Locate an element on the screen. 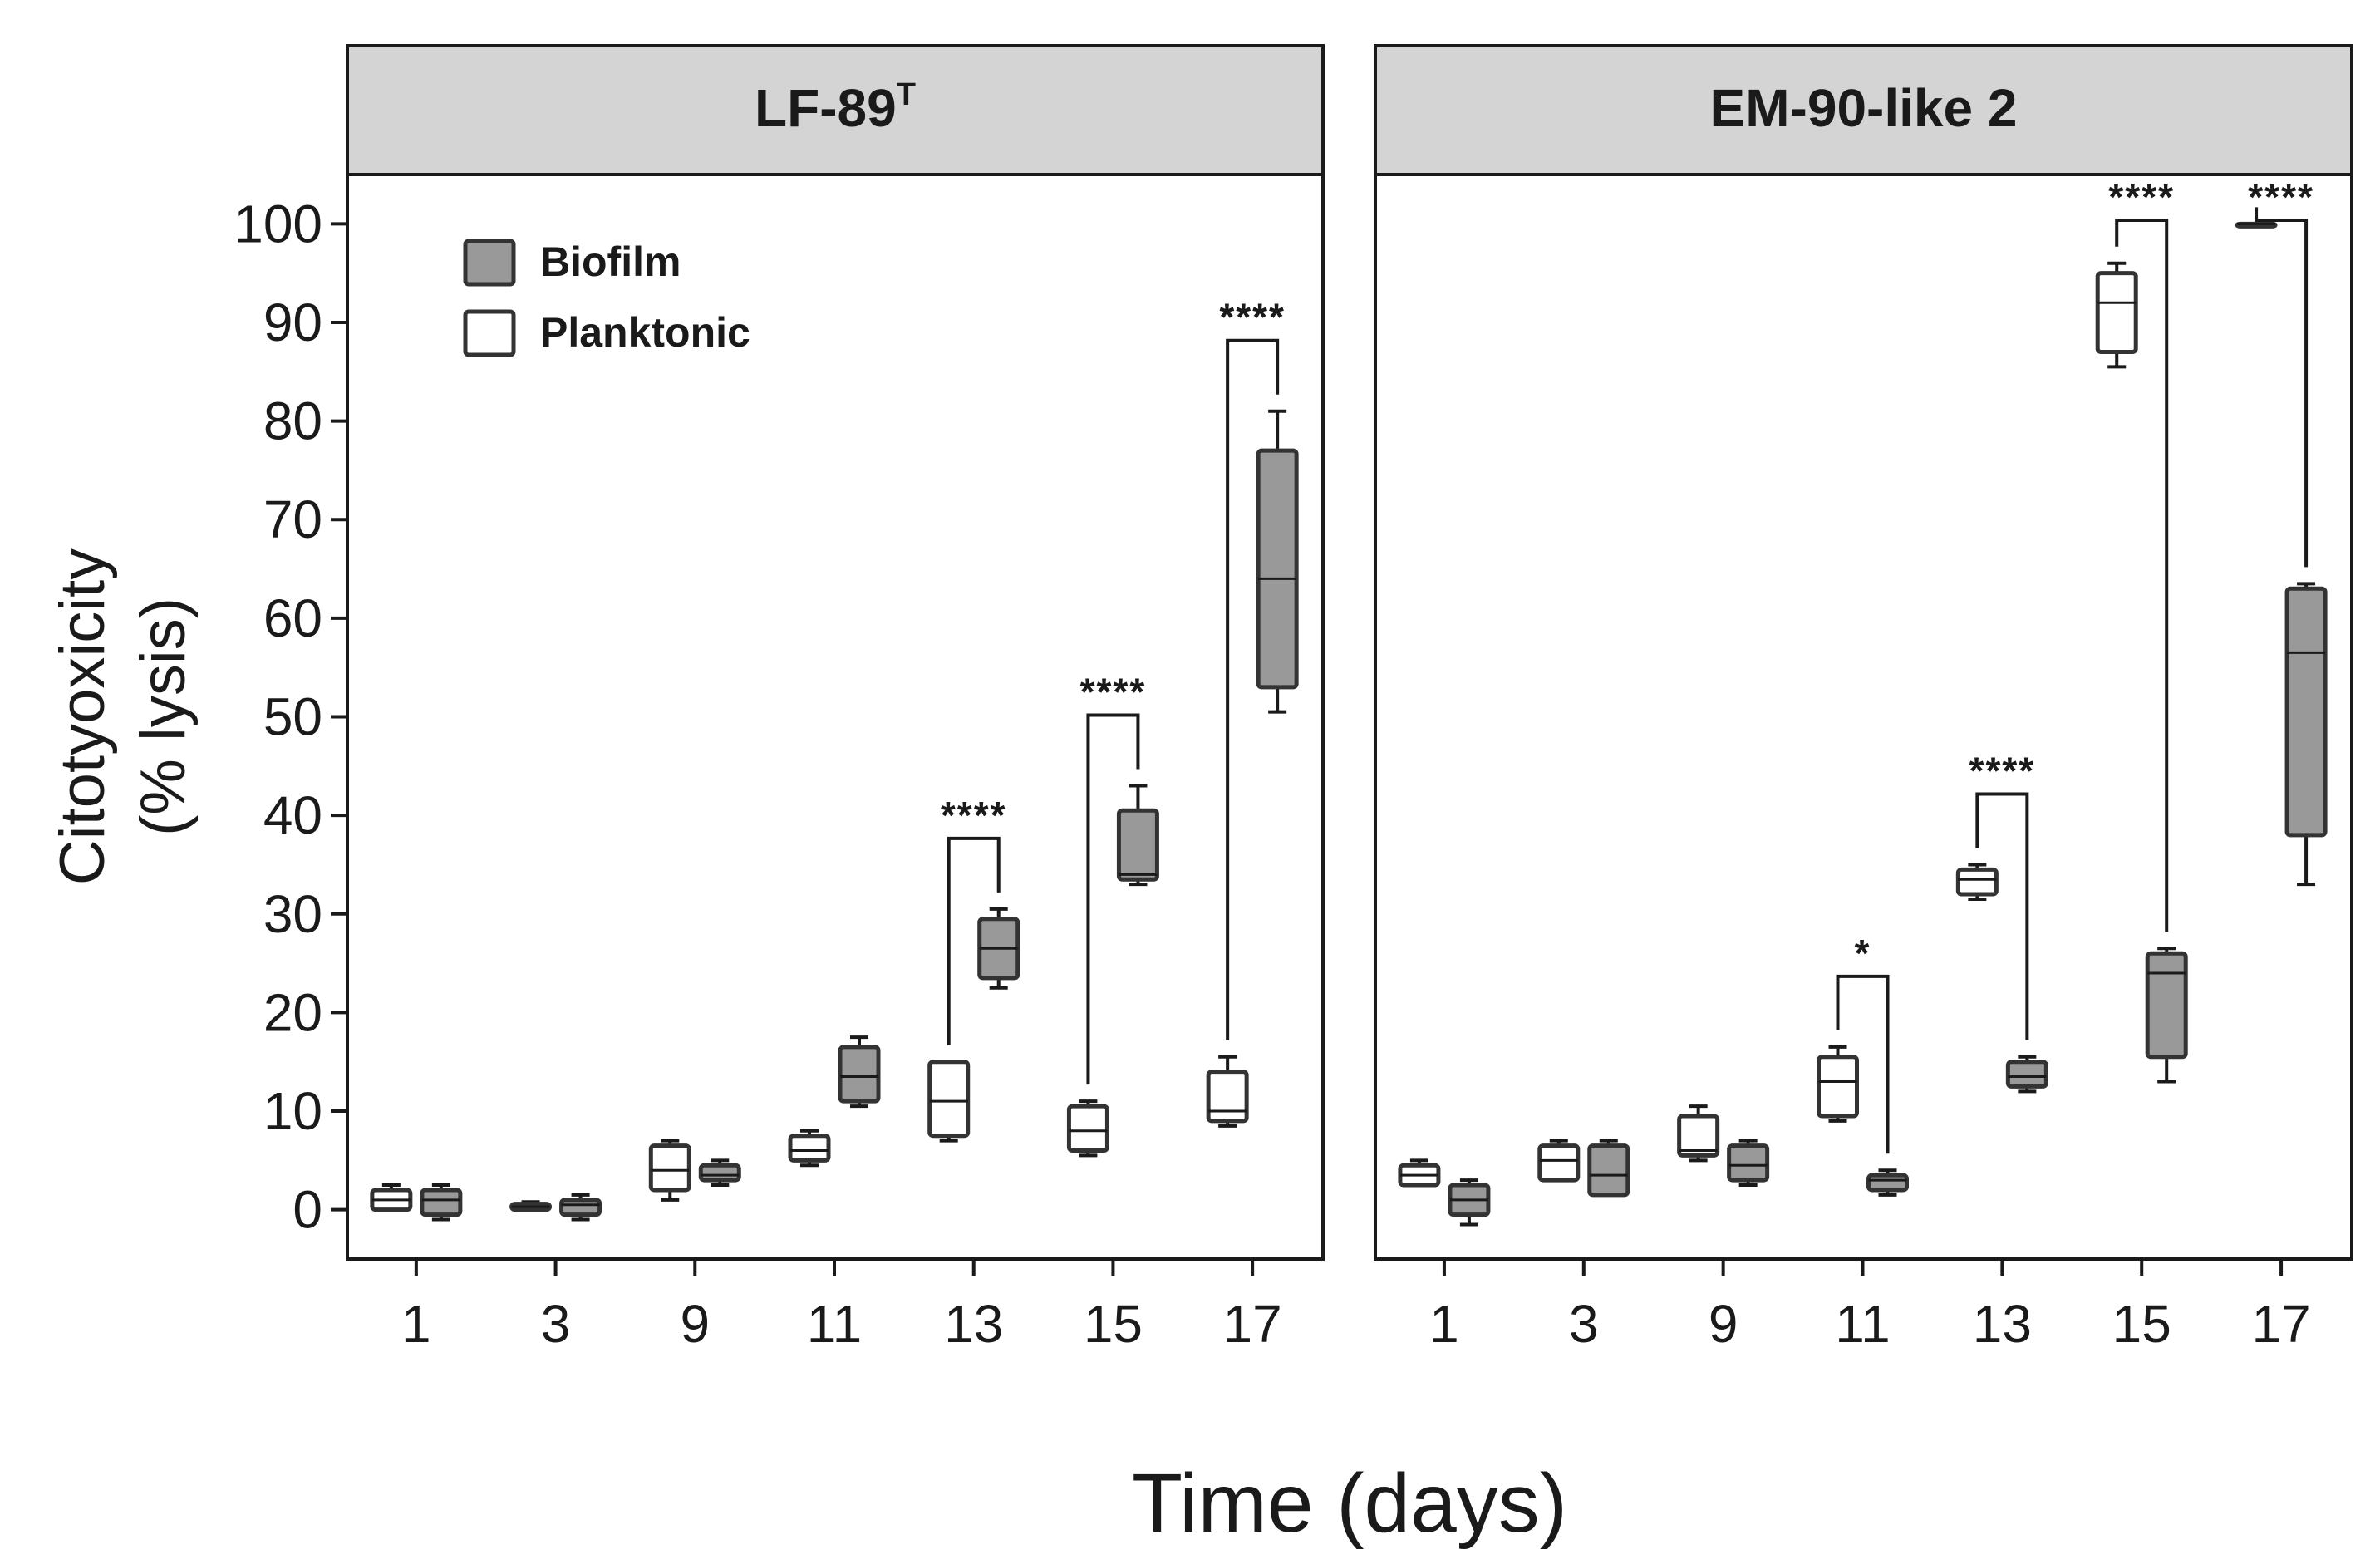 The image size is (2380, 1564). legend-item-biofilm: Biofilm is located at coordinates (572, 263).